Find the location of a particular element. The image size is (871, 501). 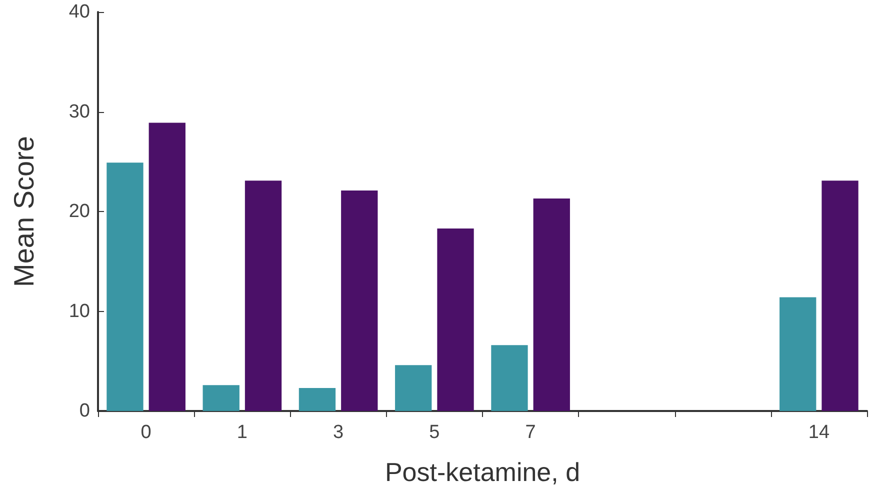

x-tick-label: 14 is located at coordinates (819, 432).